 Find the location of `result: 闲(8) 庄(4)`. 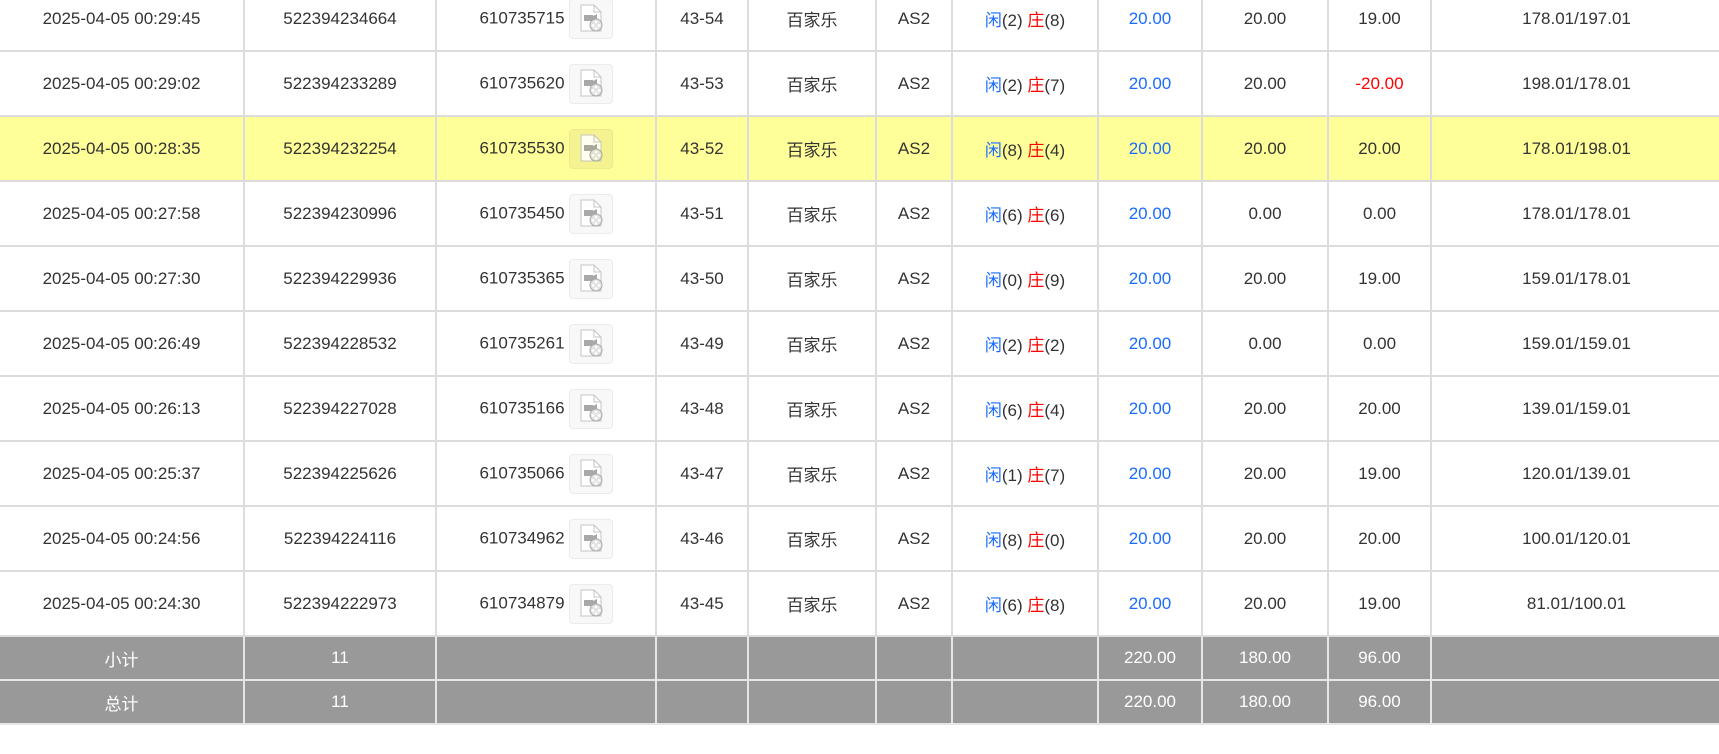

result: 闲(8) 庄(4) is located at coordinates (1025, 148).